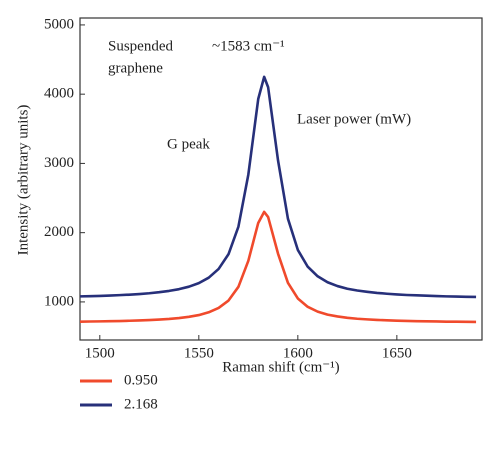  What do you see at coordinates (100, 353) in the screenshot?
I see `x-tick-label: 1500` at bounding box center [100, 353].